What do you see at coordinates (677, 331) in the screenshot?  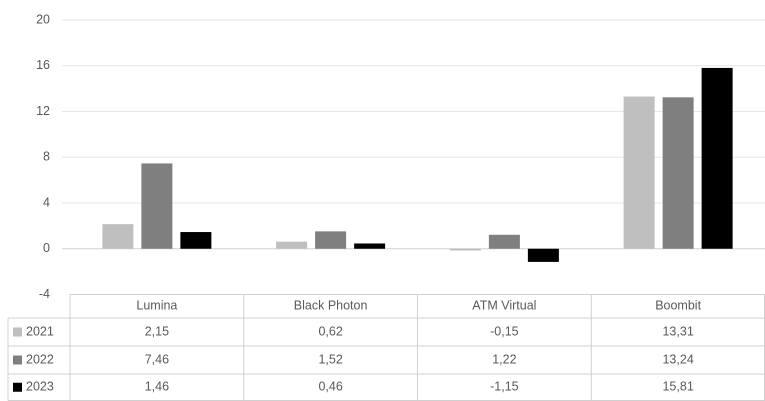 I see `table-value: 13,31` at bounding box center [677, 331].